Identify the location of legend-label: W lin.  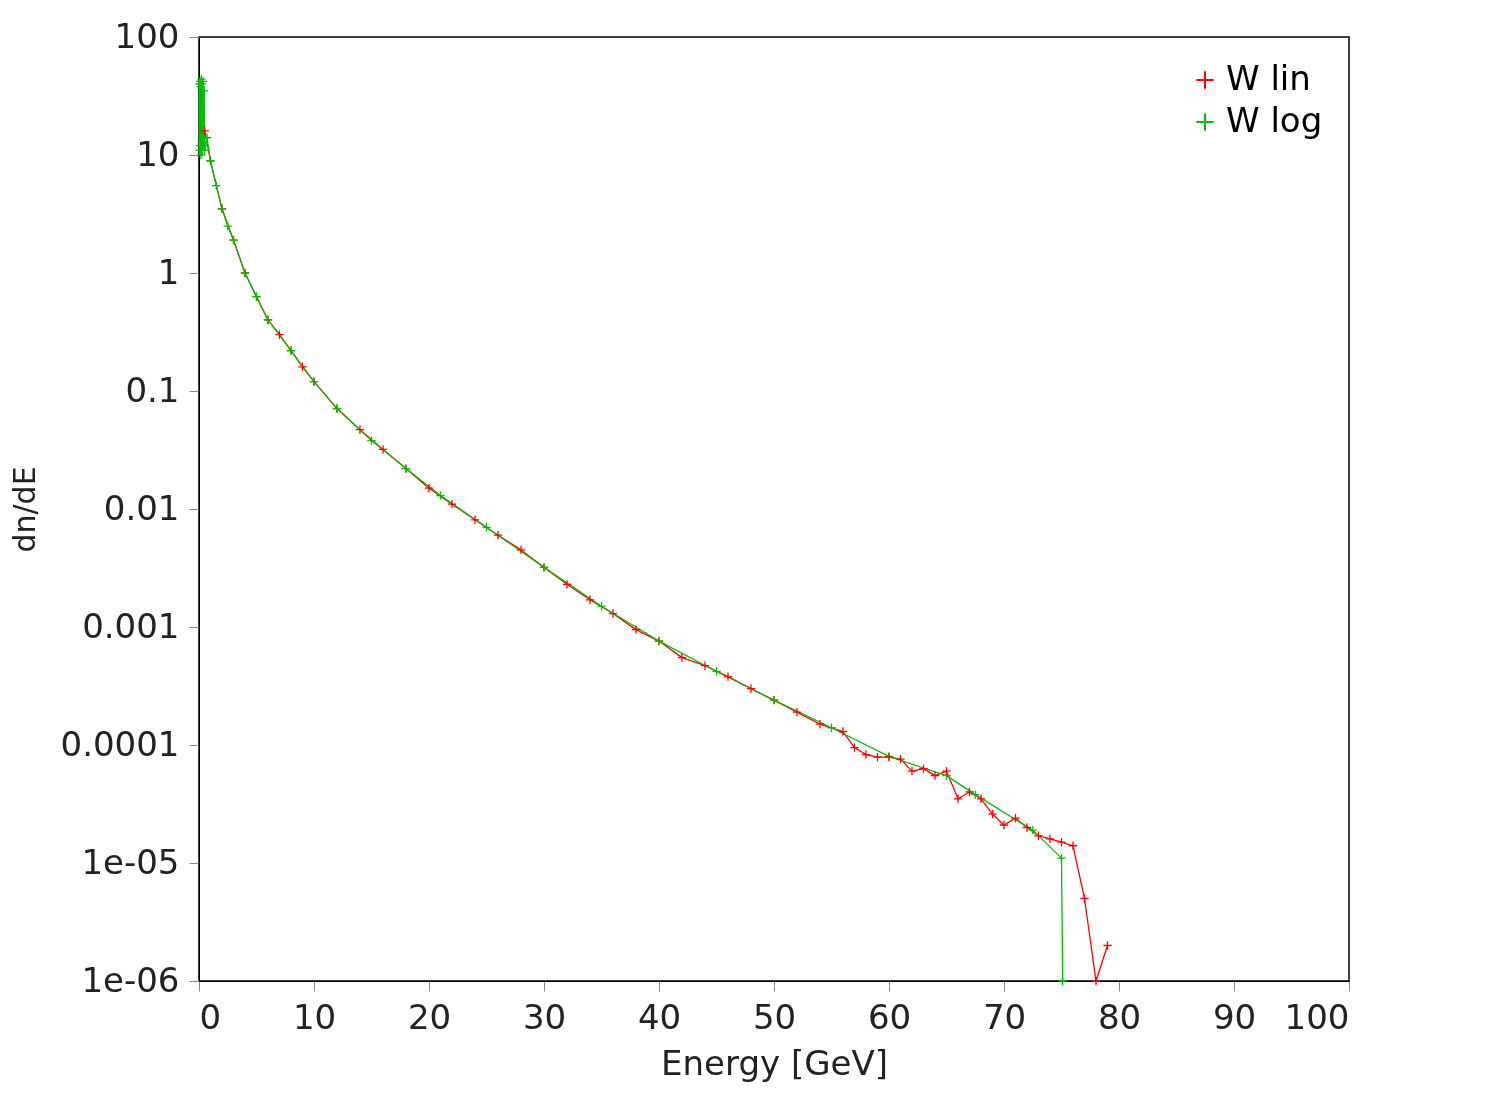
(1268, 78).